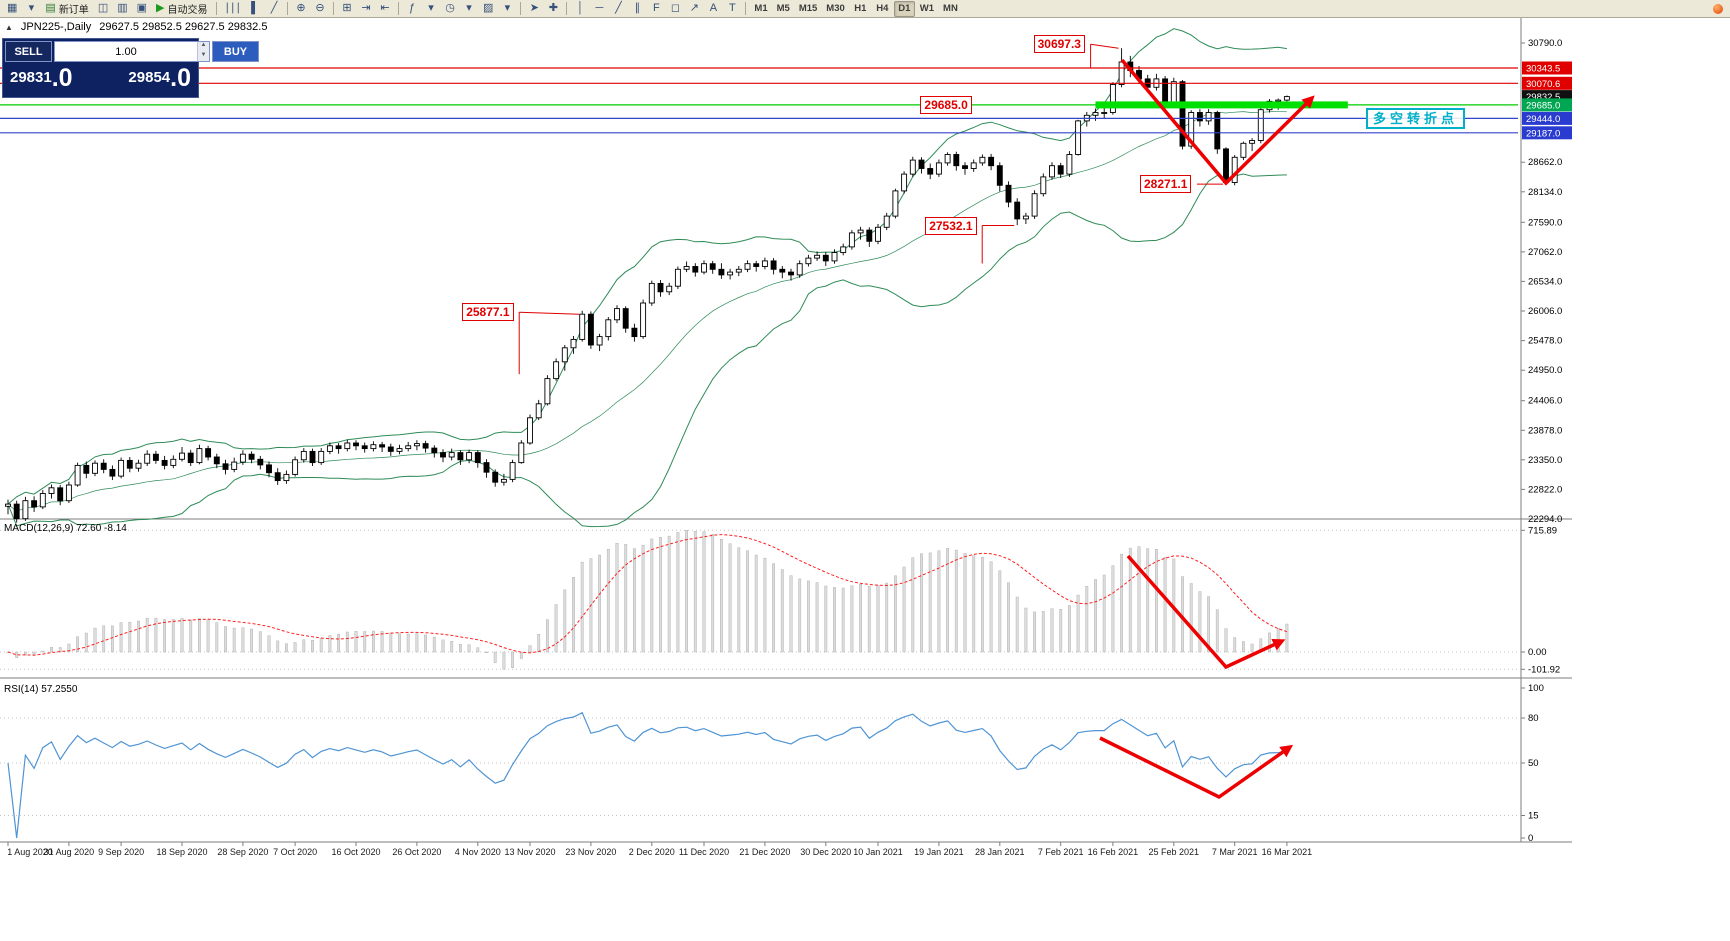 Image resolution: width=1730 pixels, height=941 pixels. Describe the element at coordinates (1545, 460) in the screenshot. I see `svg-text: 23350.0` at that location.